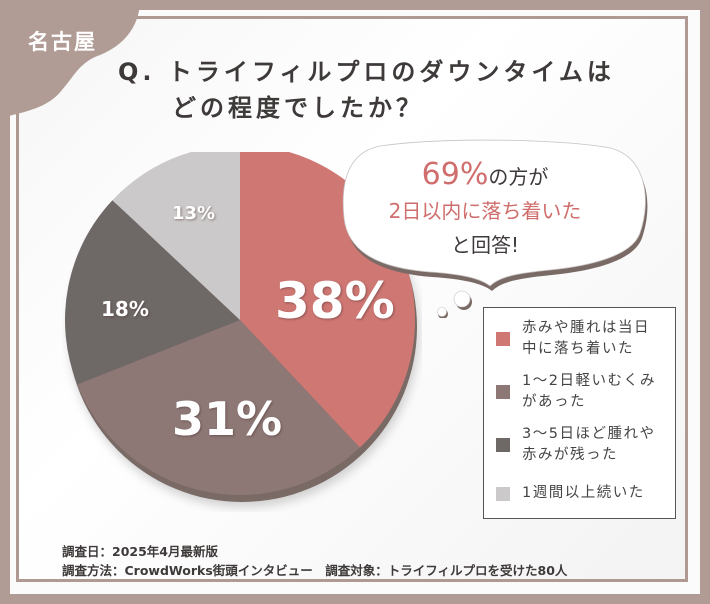 This screenshot has width=710, height=604. Describe the element at coordinates (366, 72) in the screenshot. I see `title-line-1: Q. トライフィルプロのダウンタイムは` at that location.